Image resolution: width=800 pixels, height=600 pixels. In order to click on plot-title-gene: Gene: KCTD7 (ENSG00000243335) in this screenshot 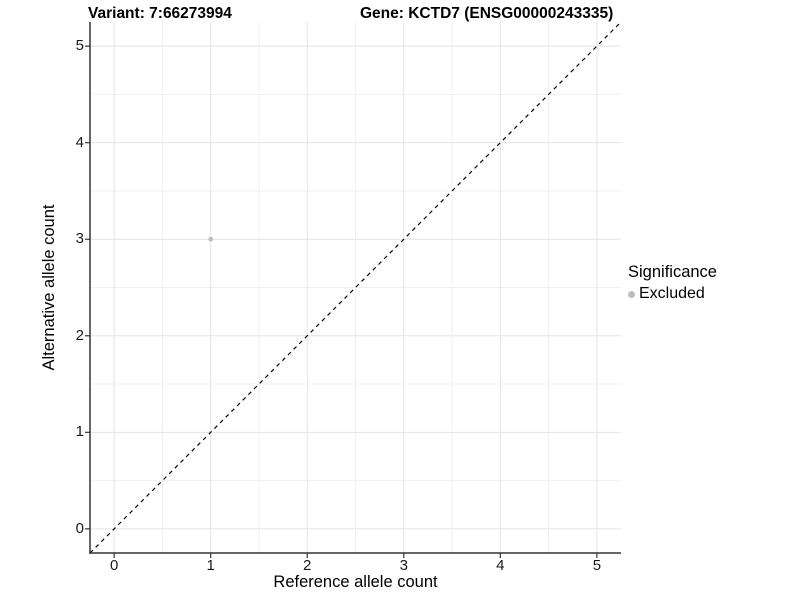, I will do `click(487, 13)`.